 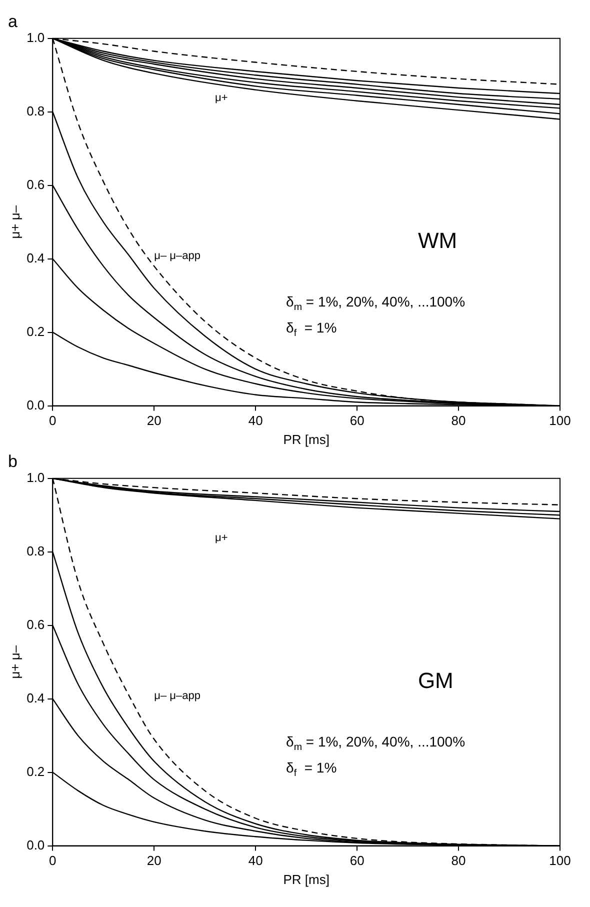 What do you see at coordinates (438, 240) in the screenshot?
I see `annotation: WM` at bounding box center [438, 240].